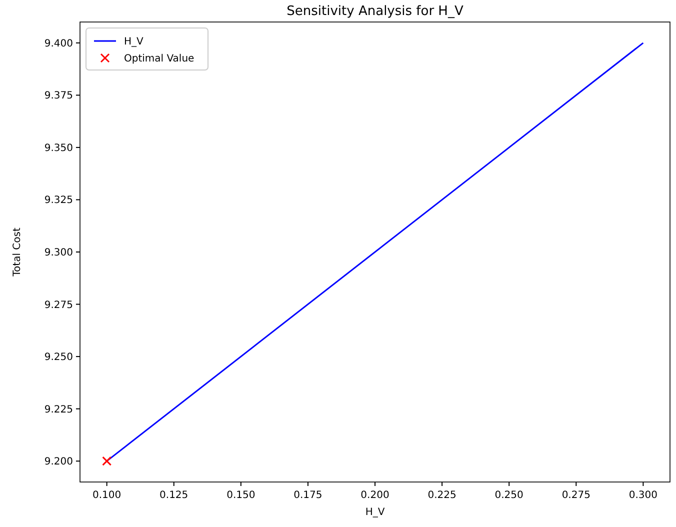  Describe the element at coordinates (58, 410) in the screenshot. I see `y-tick-label: 9.225` at that location.